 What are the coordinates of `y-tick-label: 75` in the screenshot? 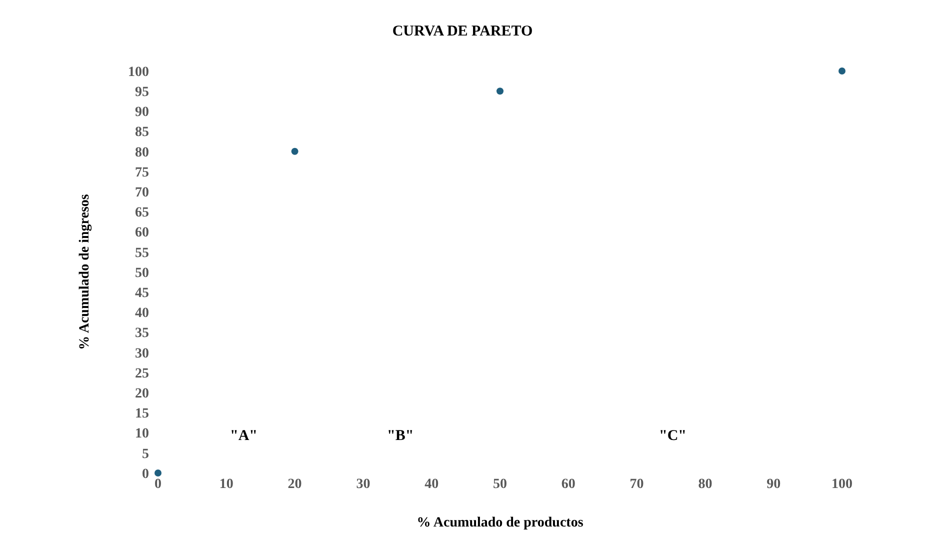 It's located at (142, 172).